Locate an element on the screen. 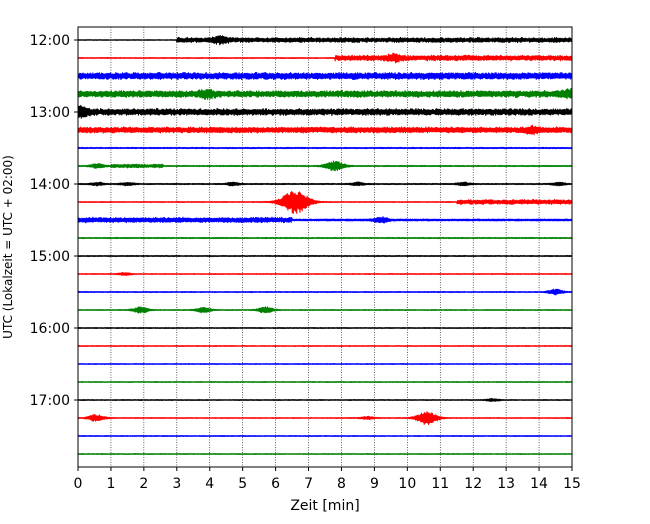 This screenshot has height=524, width=650. x-tick-label: 4 is located at coordinates (209, 484).